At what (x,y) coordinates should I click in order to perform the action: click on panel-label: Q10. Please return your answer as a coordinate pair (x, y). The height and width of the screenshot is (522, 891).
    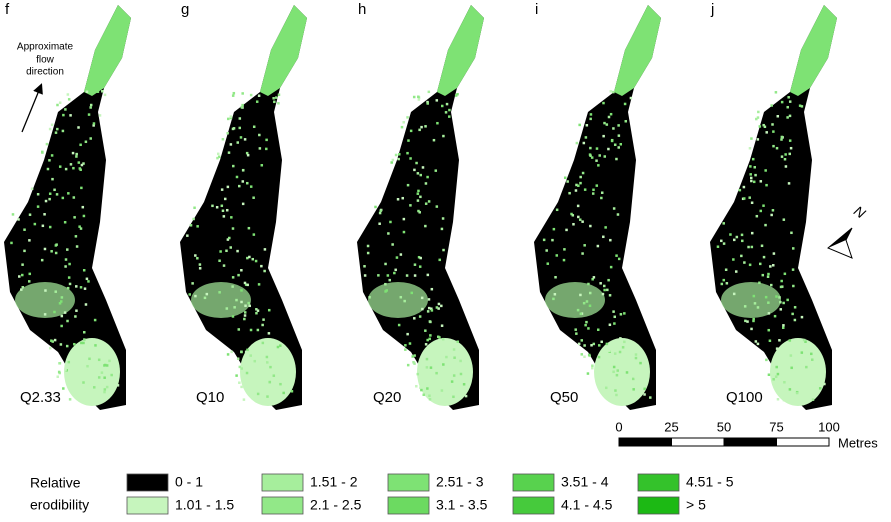
    Looking at the image, I should click on (210, 397).